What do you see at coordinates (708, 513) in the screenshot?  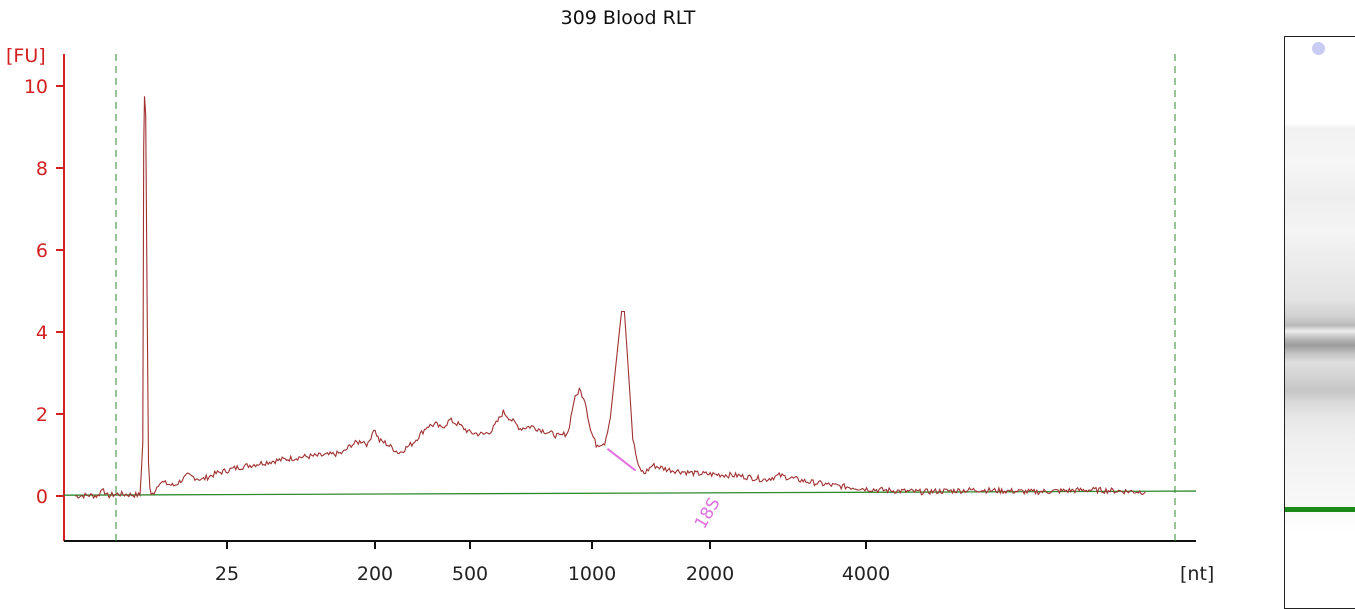 I see `peak-18s-label: 18S` at bounding box center [708, 513].